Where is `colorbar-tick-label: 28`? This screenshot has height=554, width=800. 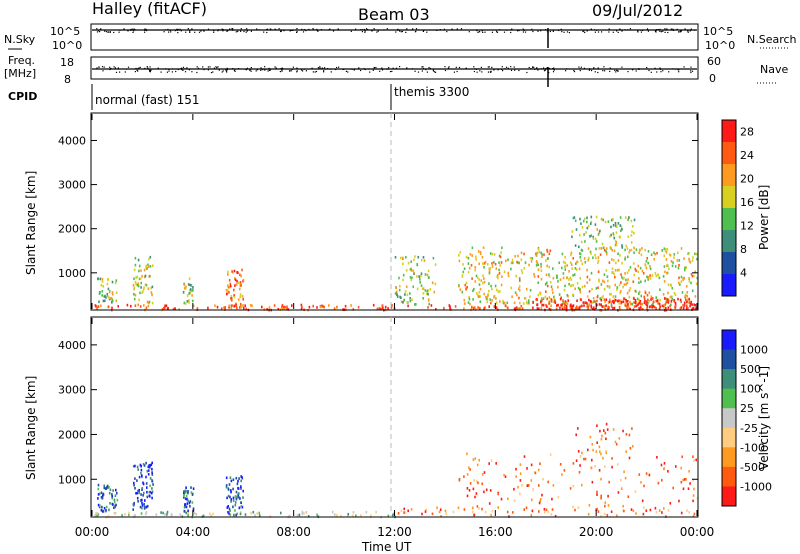
colorbar-tick-label: 28 is located at coordinates (747, 132).